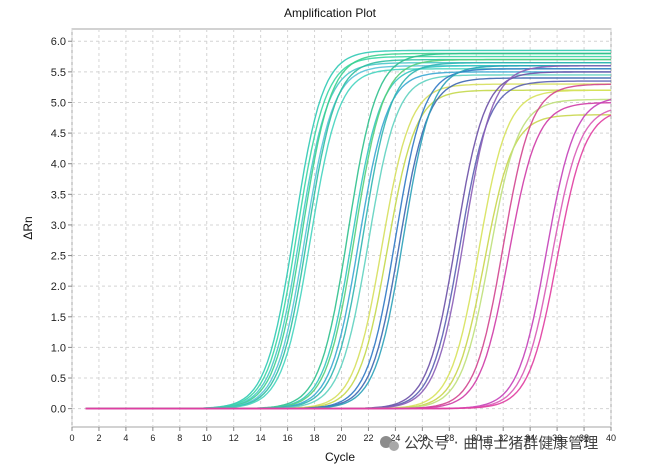  I want to click on y-tick-label: 1.0, so click(58, 348).